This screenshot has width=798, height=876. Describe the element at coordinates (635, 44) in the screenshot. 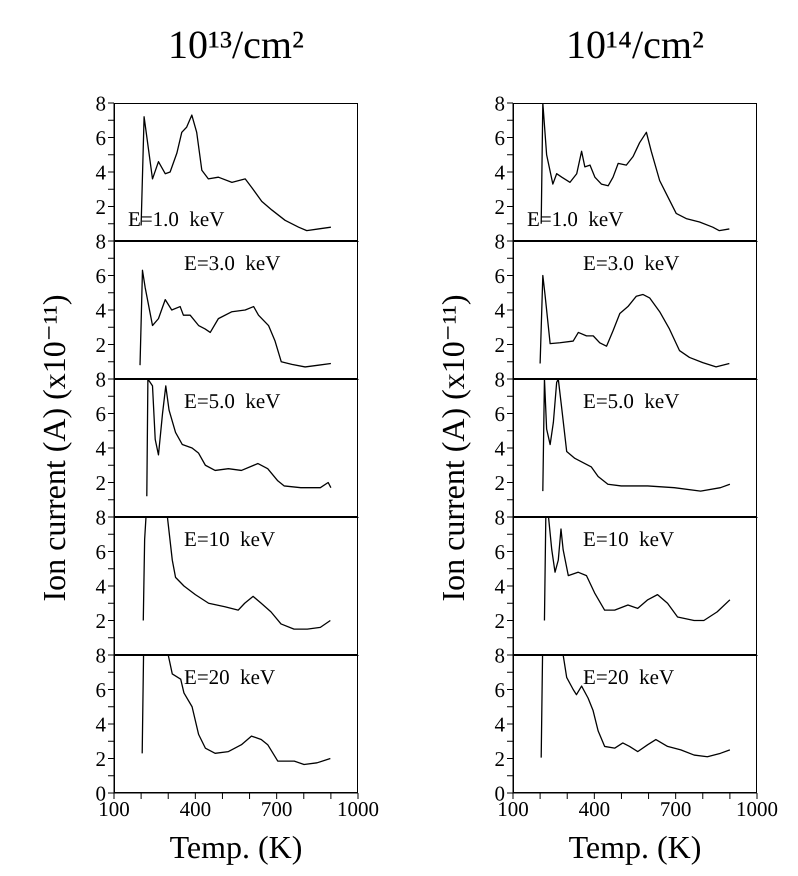

I see `chart-title: 10¹⁴/cm²` at that location.